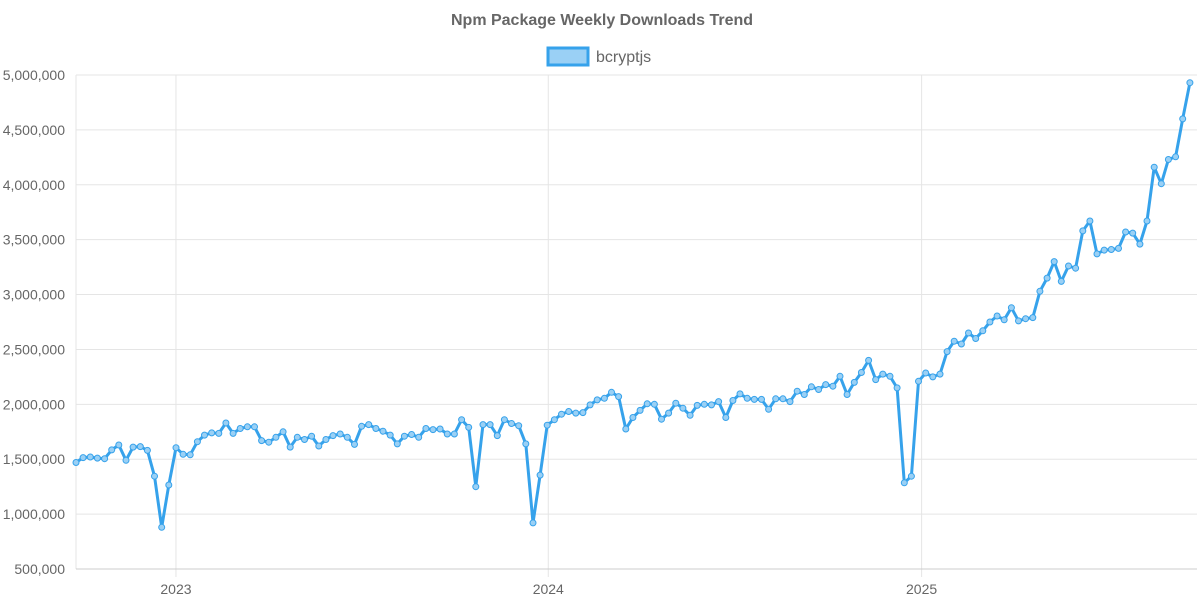  I want to click on y-tick-label: 2,500,000, so click(34, 349).